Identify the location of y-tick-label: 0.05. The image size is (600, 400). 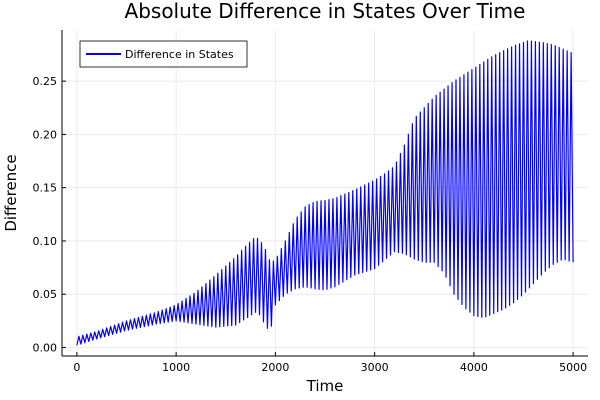
(45, 294).